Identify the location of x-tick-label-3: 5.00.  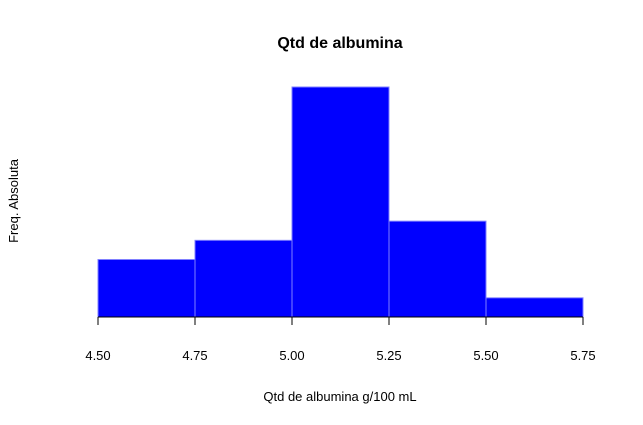
(291, 355).